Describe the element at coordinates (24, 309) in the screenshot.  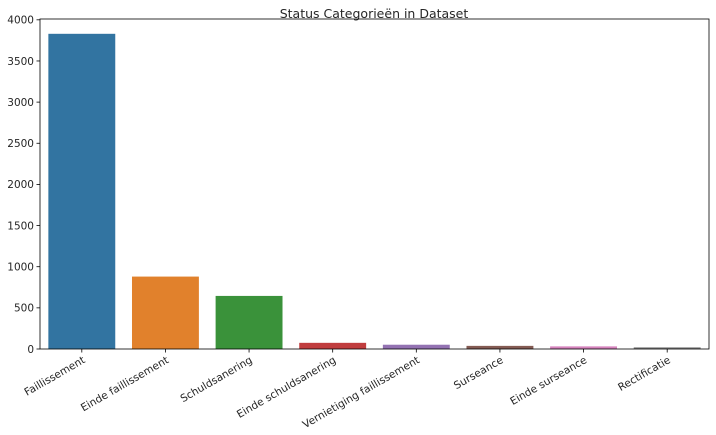
I see `y-tick-label-1: 500` at that location.